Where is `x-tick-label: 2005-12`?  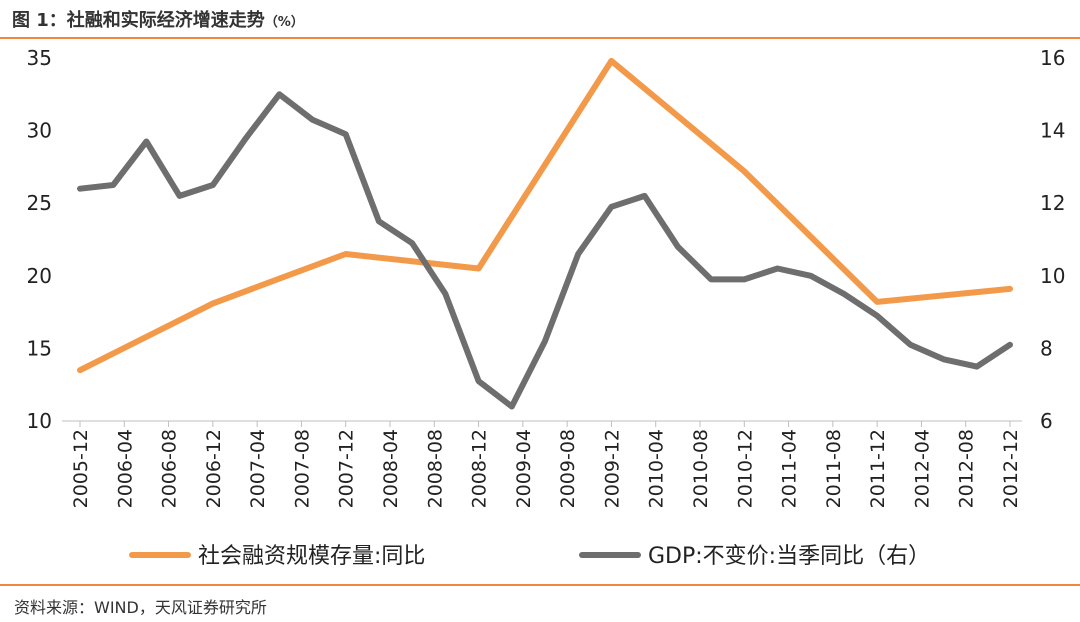 x-tick-label: 2005-12 is located at coordinates (81, 468).